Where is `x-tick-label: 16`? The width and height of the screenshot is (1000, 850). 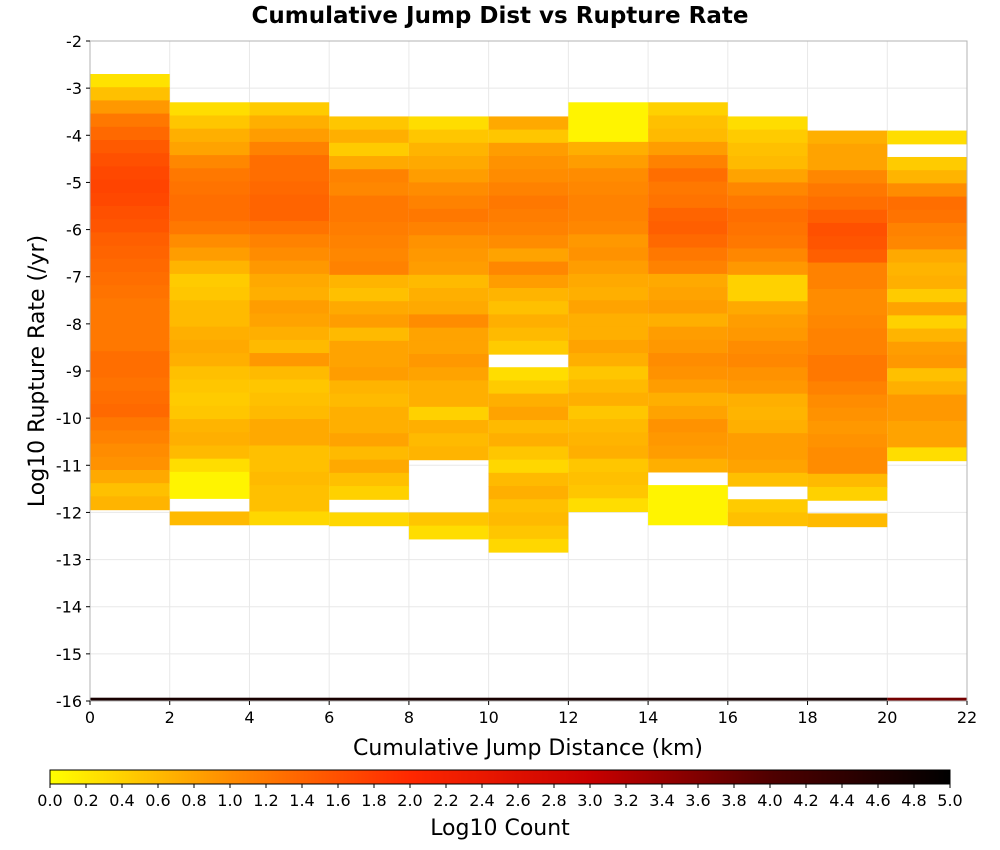 x-tick-label: 16 is located at coordinates (728, 717).